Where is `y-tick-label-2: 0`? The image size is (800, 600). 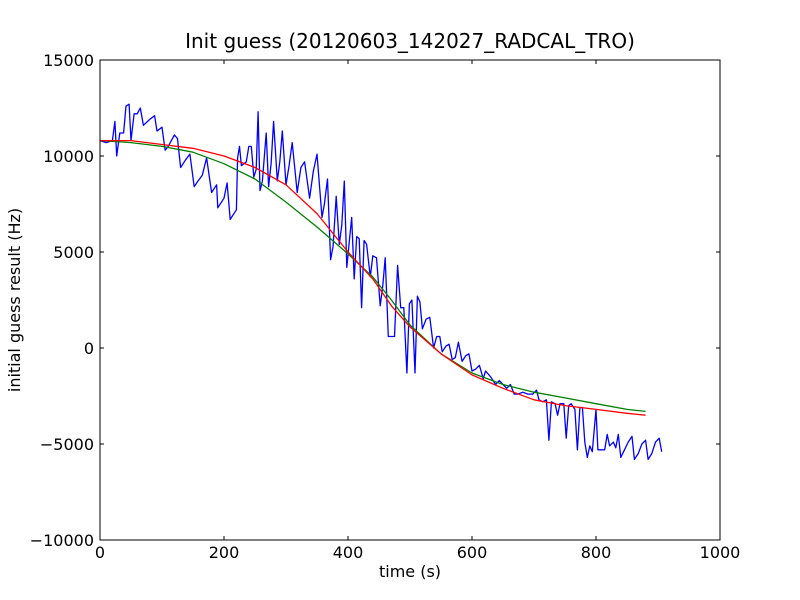 y-tick-label-2: 0 is located at coordinates (89, 348).